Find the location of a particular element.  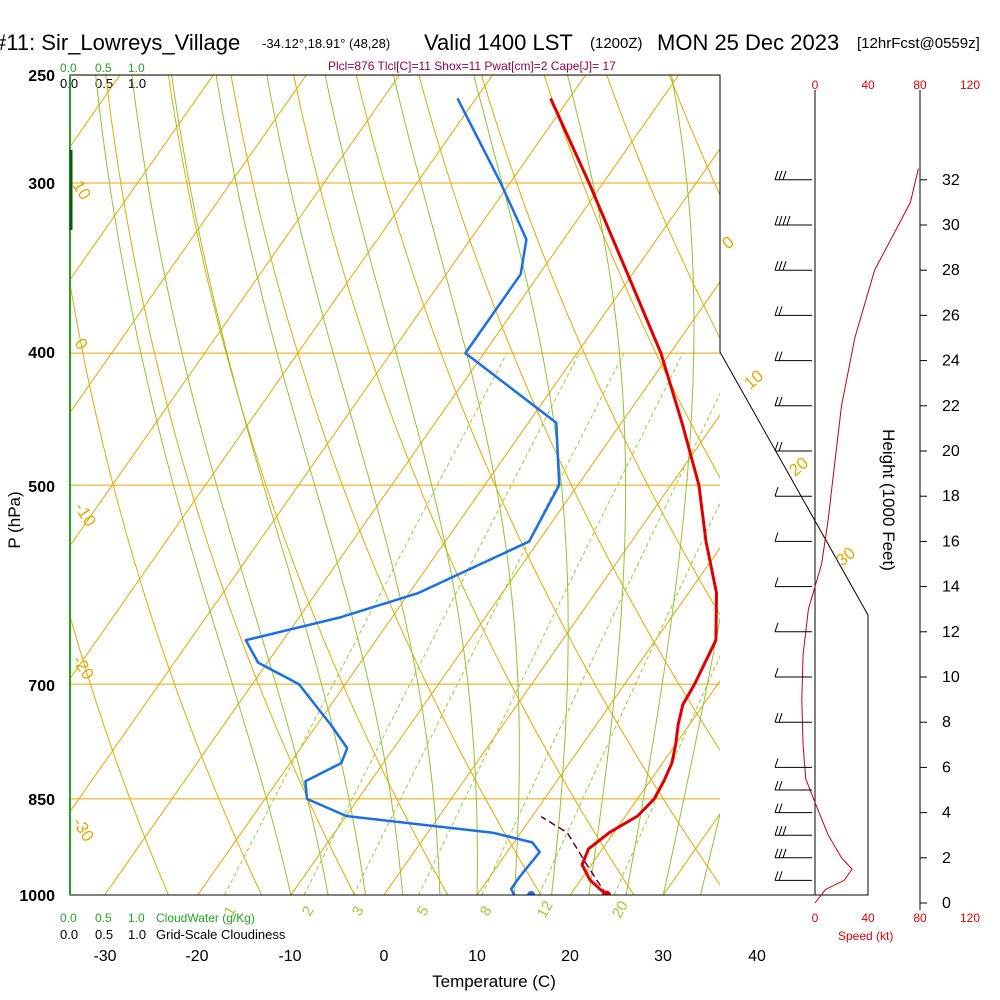

mixing-ratio-label: 12 is located at coordinates (545, 909).